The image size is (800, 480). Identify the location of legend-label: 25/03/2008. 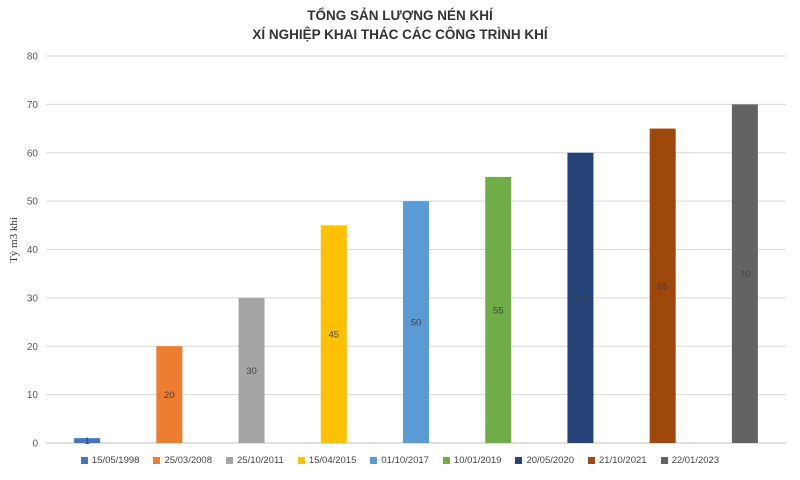
(188, 460).